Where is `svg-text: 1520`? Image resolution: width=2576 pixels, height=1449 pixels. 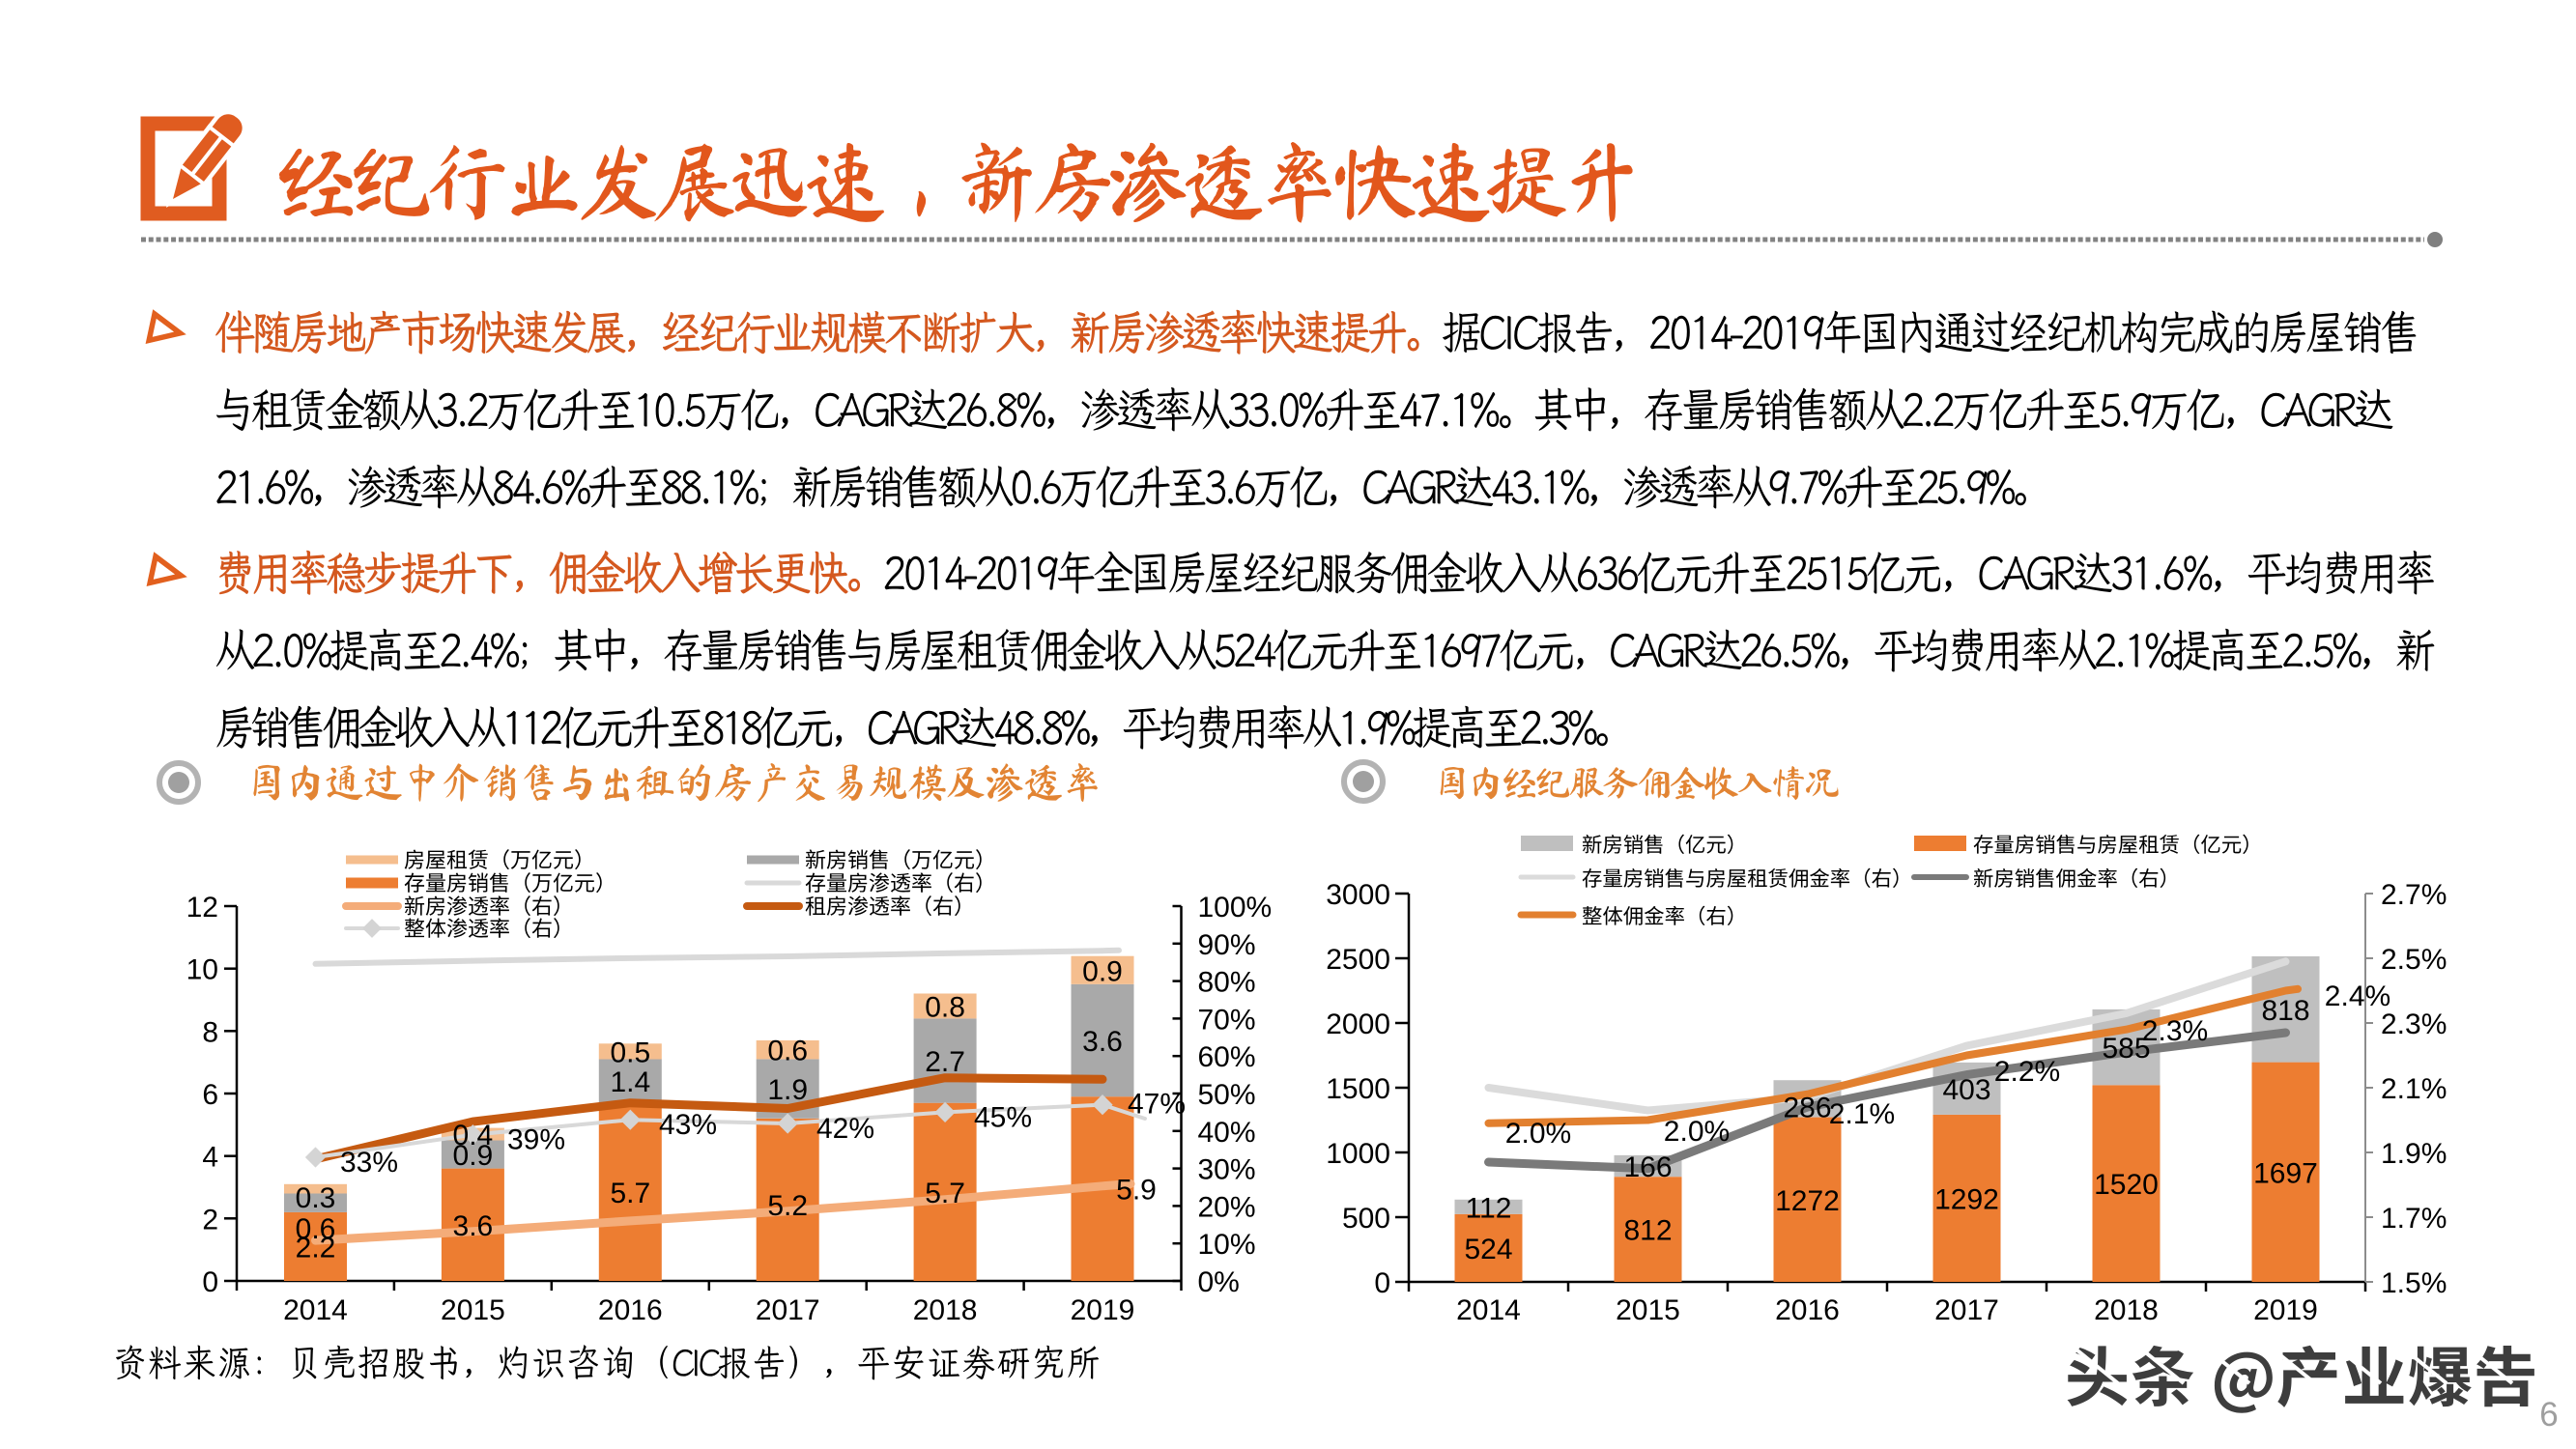 svg-text: 1520 is located at coordinates (2127, 1185).